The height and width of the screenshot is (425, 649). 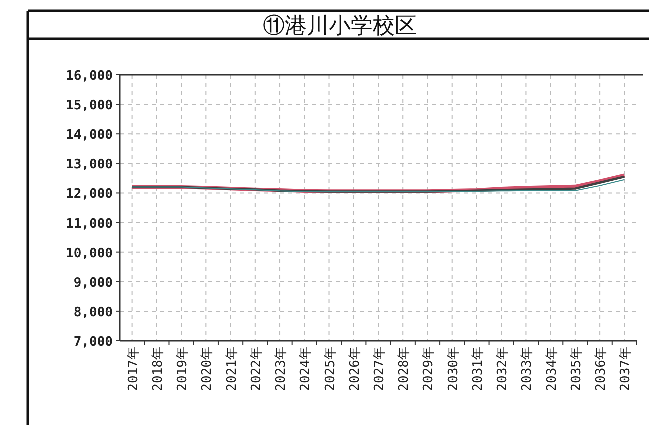 What do you see at coordinates (90, 136) in the screenshot?
I see `y-tick-label: 14,000` at bounding box center [90, 136].